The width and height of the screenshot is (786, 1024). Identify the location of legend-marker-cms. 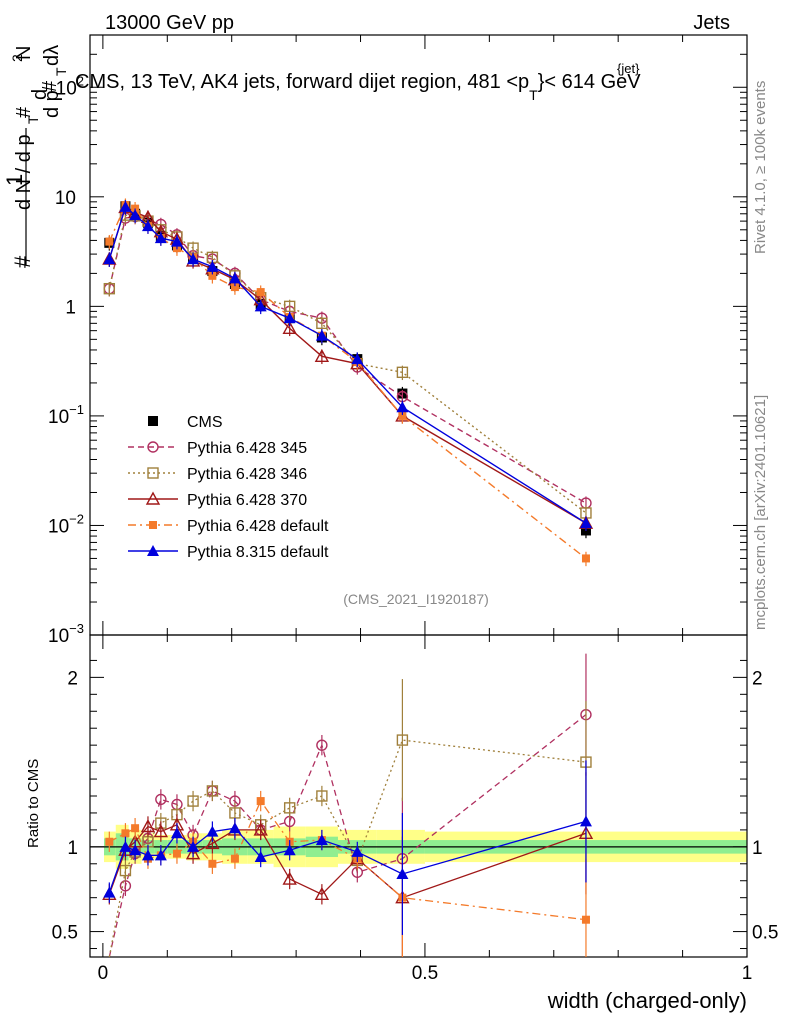
(153, 421).